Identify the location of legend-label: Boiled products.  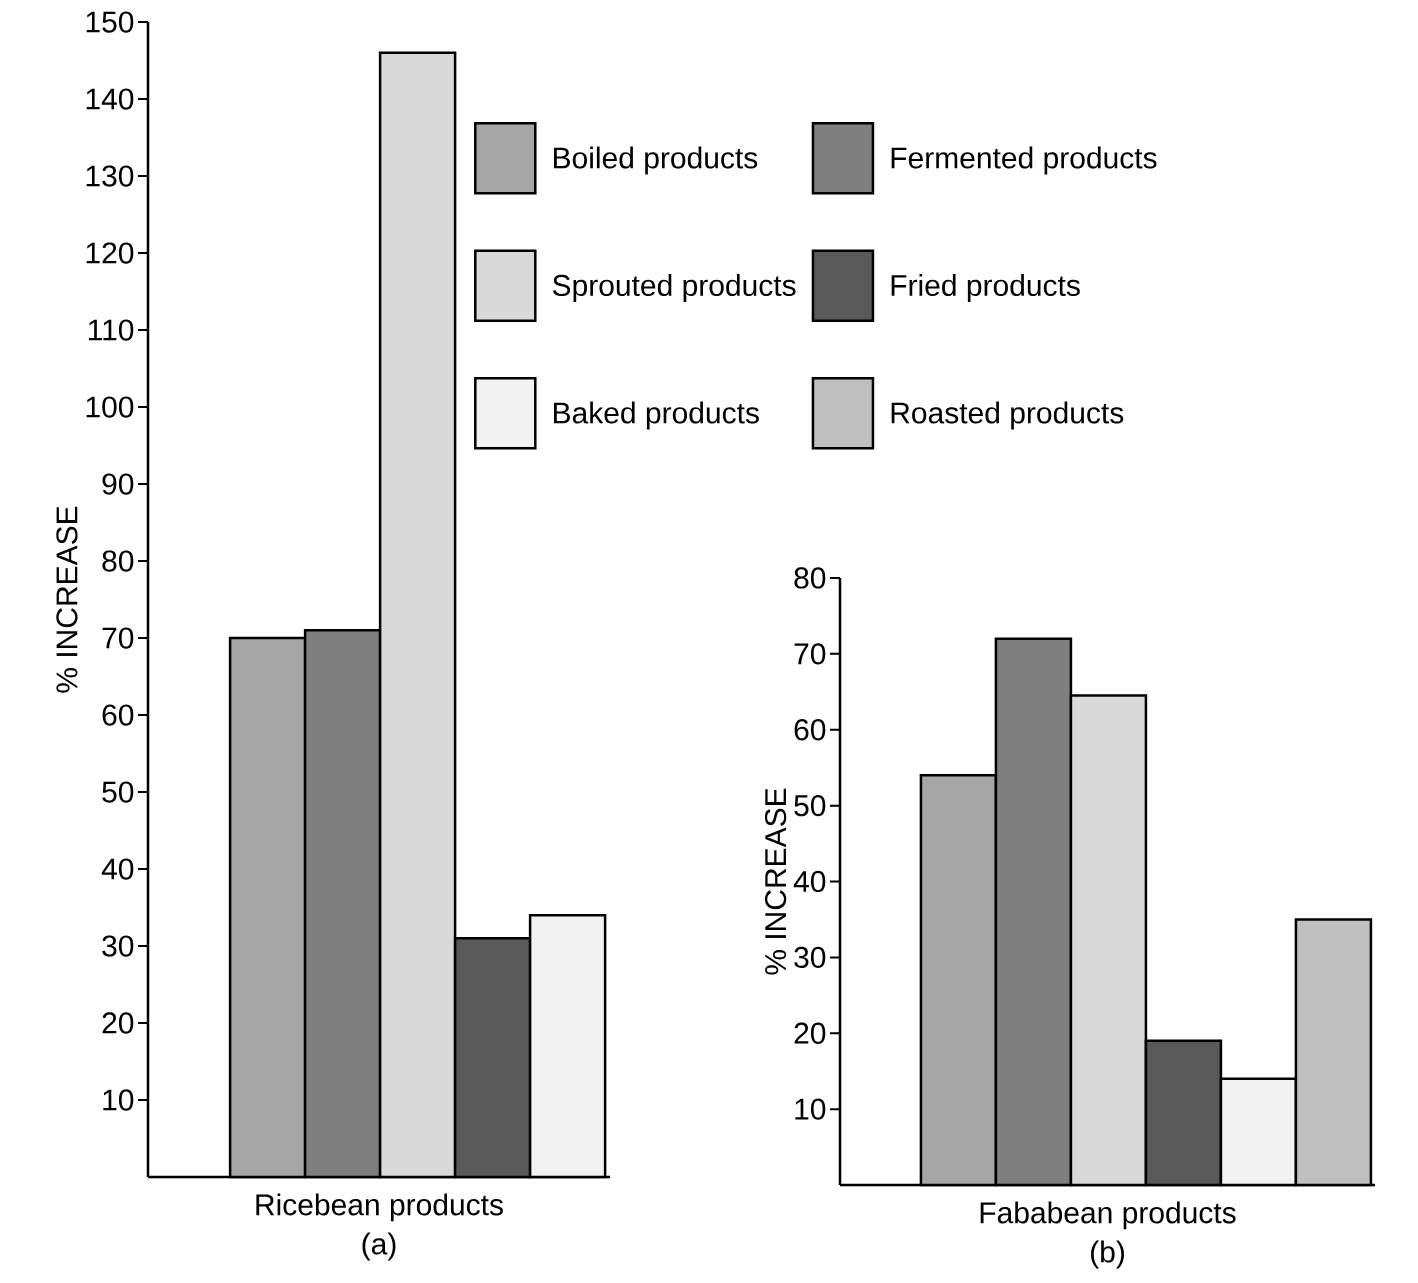
(656, 160).